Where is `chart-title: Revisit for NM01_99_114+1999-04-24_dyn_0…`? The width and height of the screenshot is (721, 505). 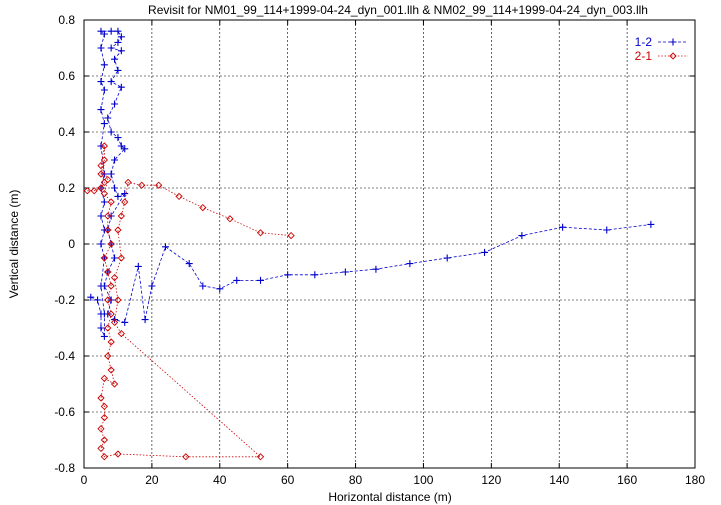
chart-title: Revisit for NM01_99_114+1999-04-24_dyn_0… is located at coordinates (398, 10).